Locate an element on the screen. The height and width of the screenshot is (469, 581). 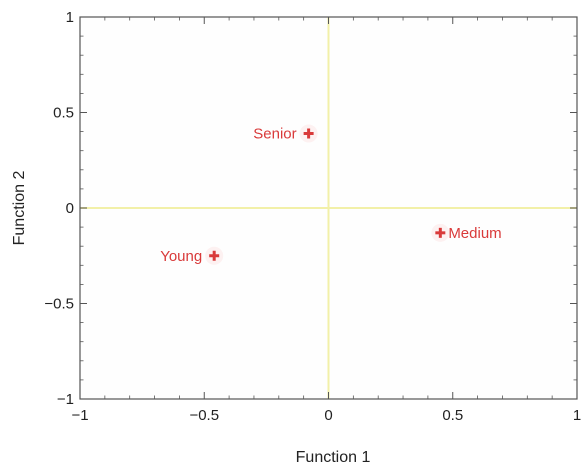
x-axis-title: Function 1 is located at coordinates (333, 457).